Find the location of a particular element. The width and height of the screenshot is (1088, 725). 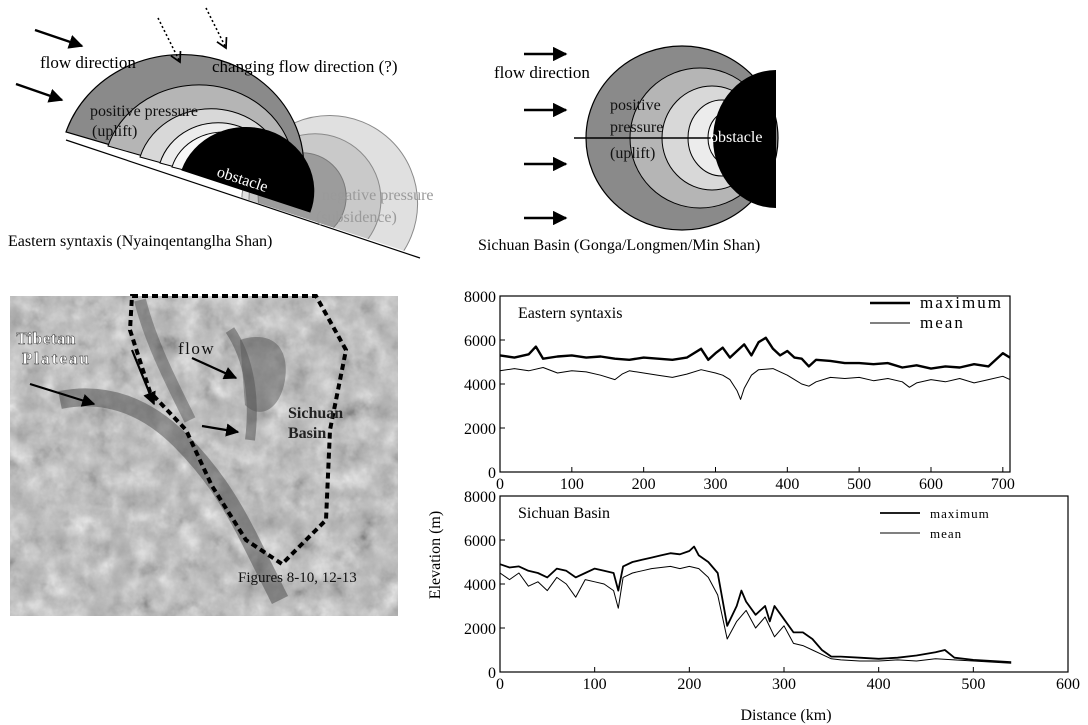

caption-sichuan-basin: Sichuan Basin (Gonga/Longmen/Min Shan) is located at coordinates (619, 245).